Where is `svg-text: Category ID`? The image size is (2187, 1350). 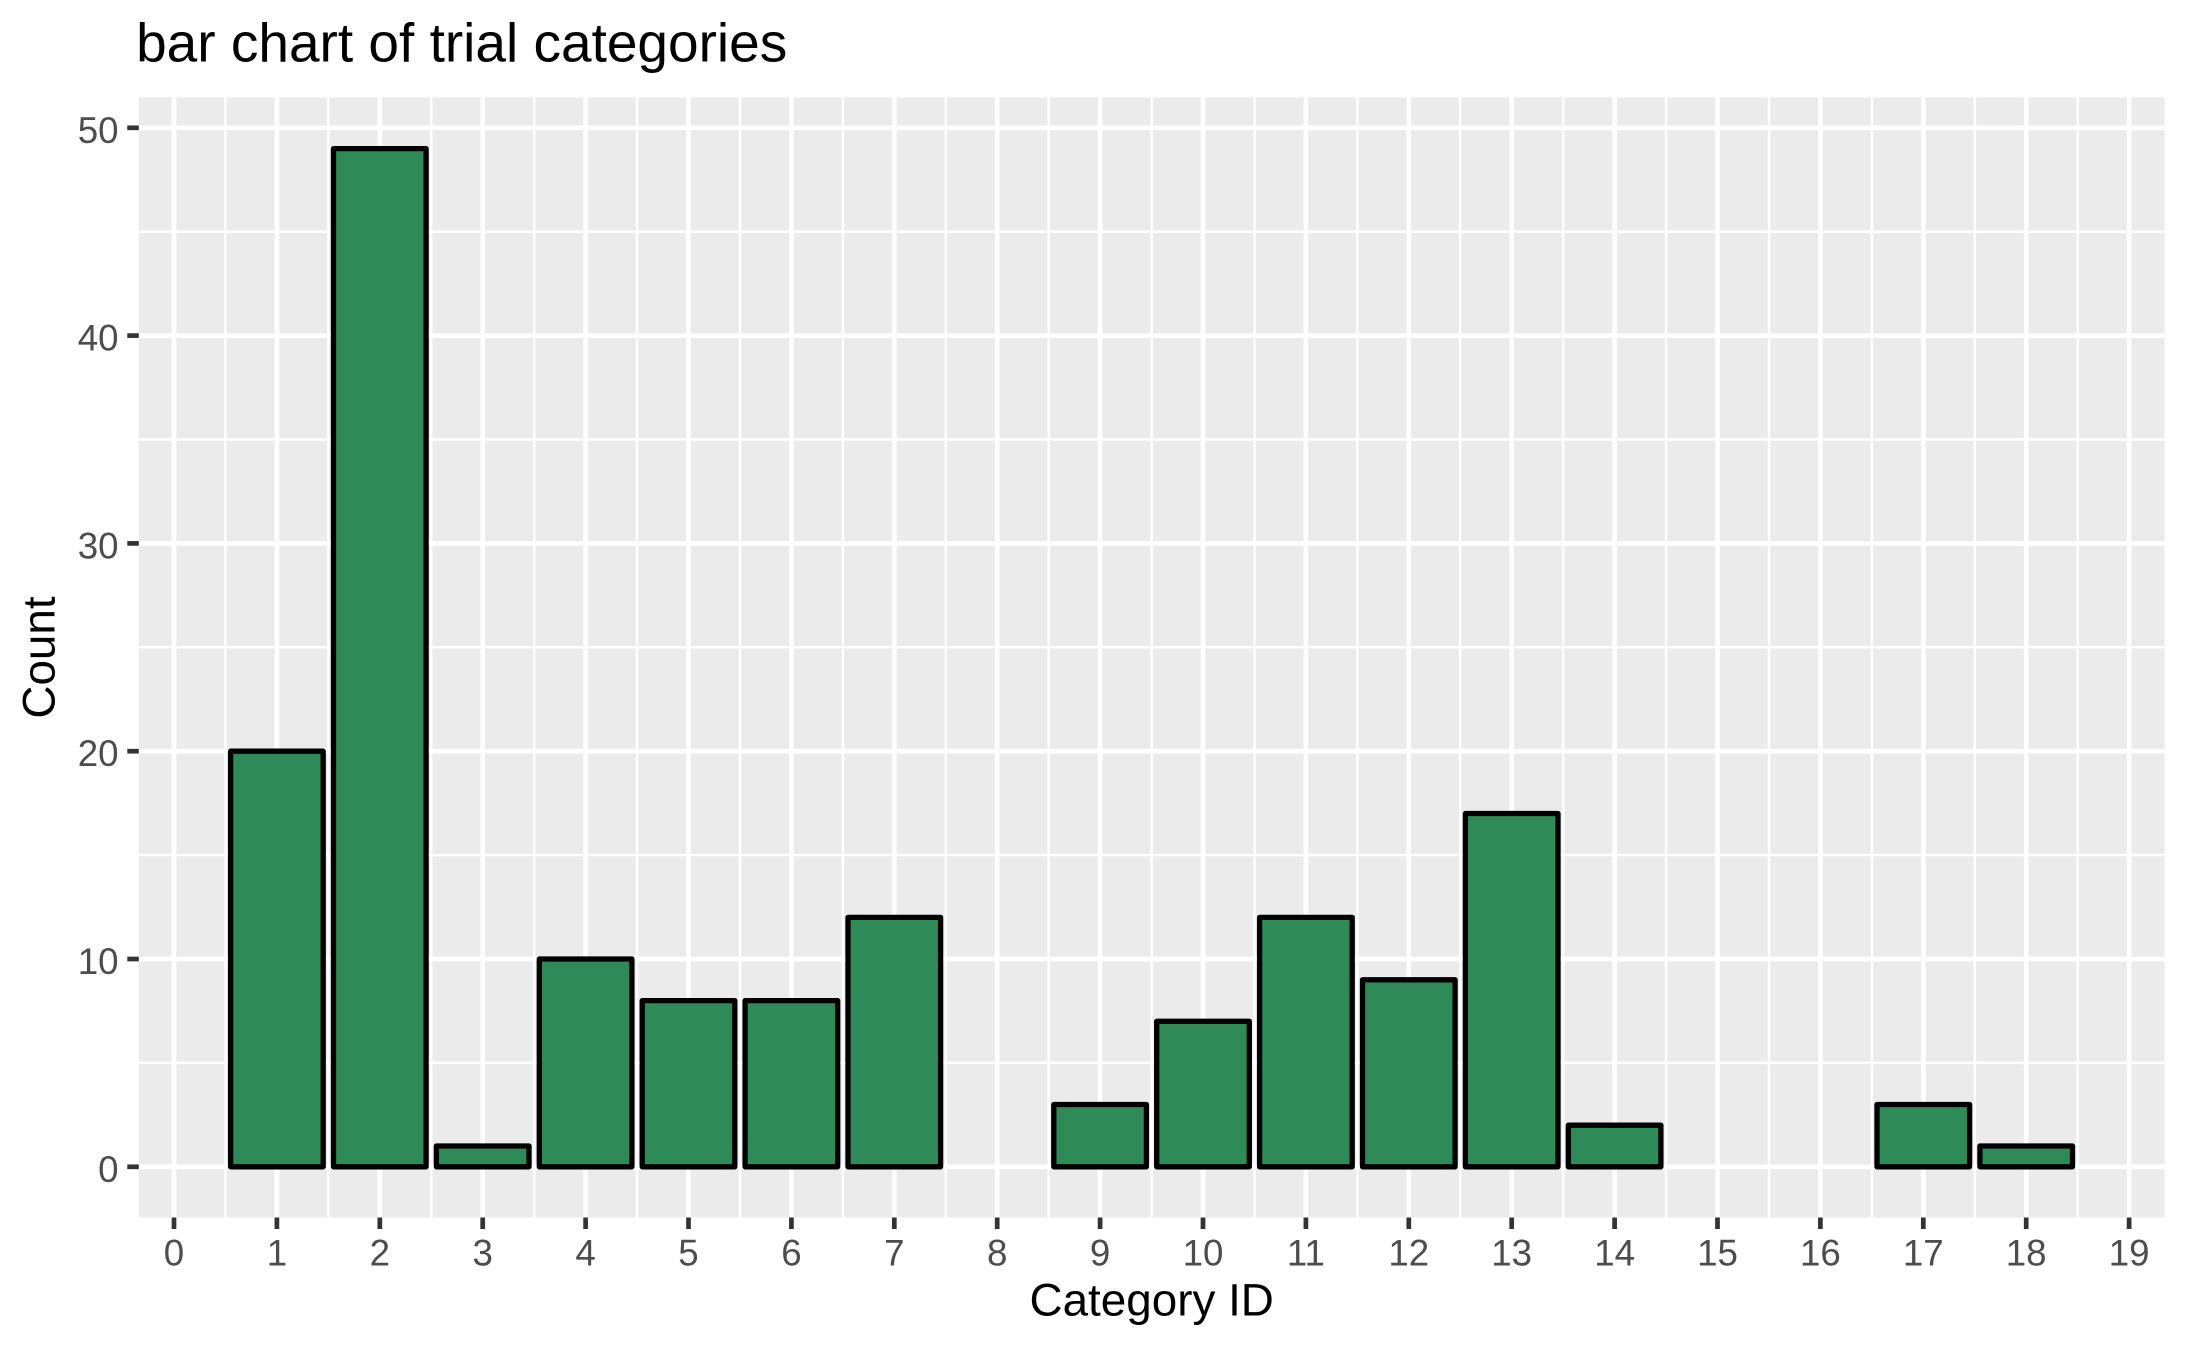 svg-text: Category ID is located at coordinates (1152, 1299).